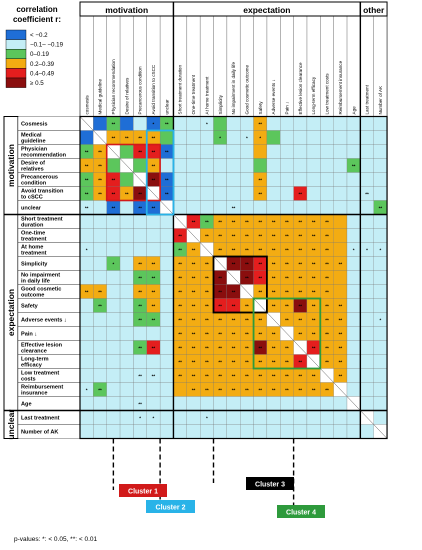 Image resolution: width=422 pixels, height=550 pixels. What do you see at coordinates (86, 105) in the screenshot?
I see `column-header: cosmesis` at bounding box center [86, 105].